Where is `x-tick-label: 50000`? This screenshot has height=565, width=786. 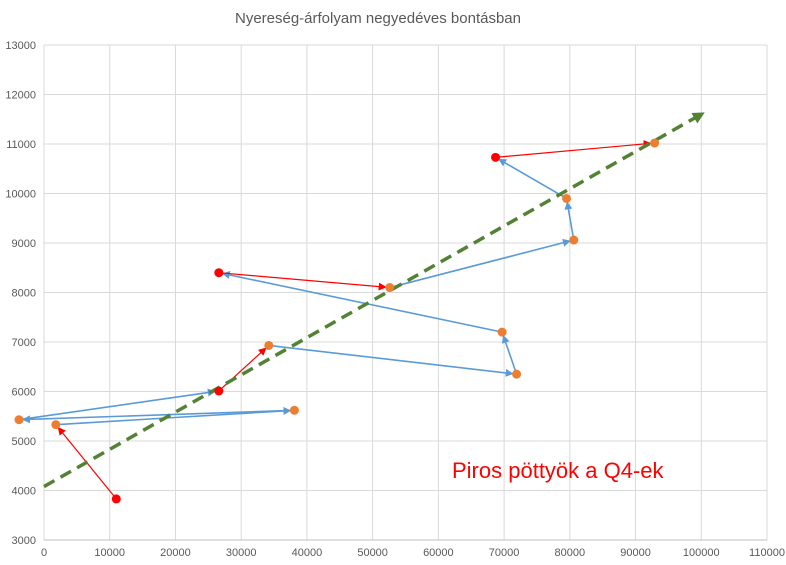 x-tick-label: 50000 is located at coordinates (372, 553).